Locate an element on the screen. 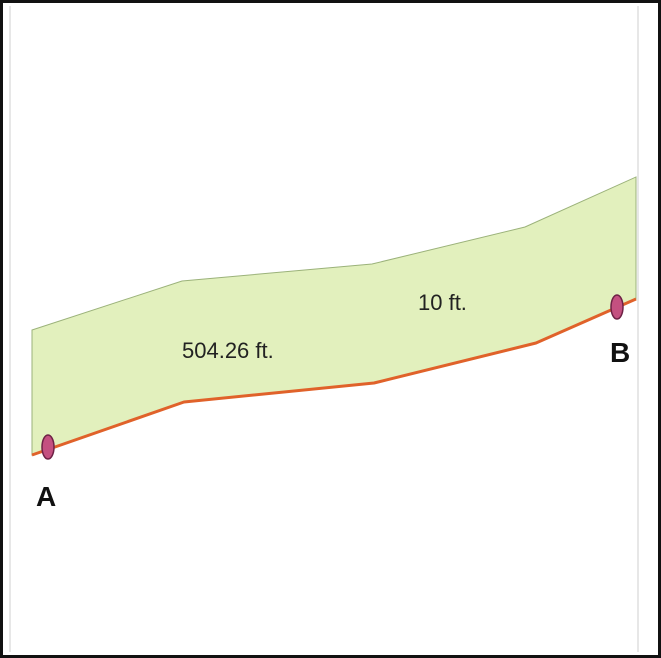 This screenshot has height=658, width=661. point-a-label: A is located at coordinates (46, 496).